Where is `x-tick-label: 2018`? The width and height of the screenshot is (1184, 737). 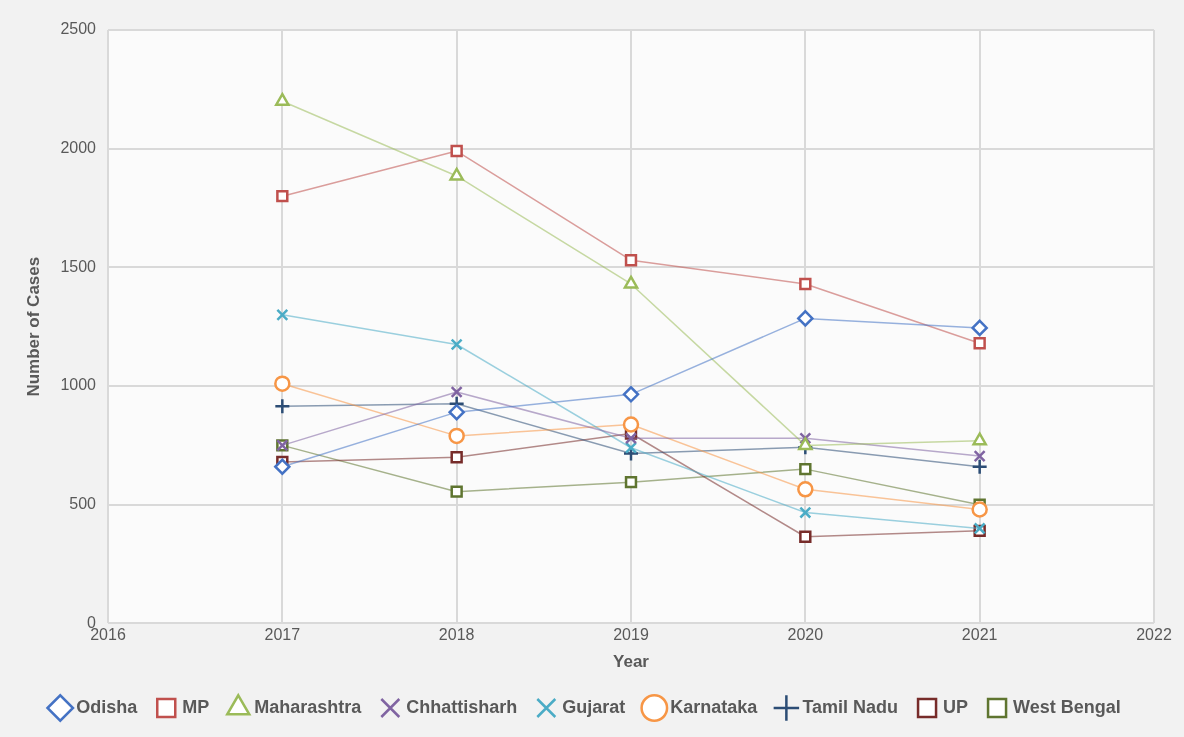 x-tick-label: 2018 is located at coordinates (456, 635).